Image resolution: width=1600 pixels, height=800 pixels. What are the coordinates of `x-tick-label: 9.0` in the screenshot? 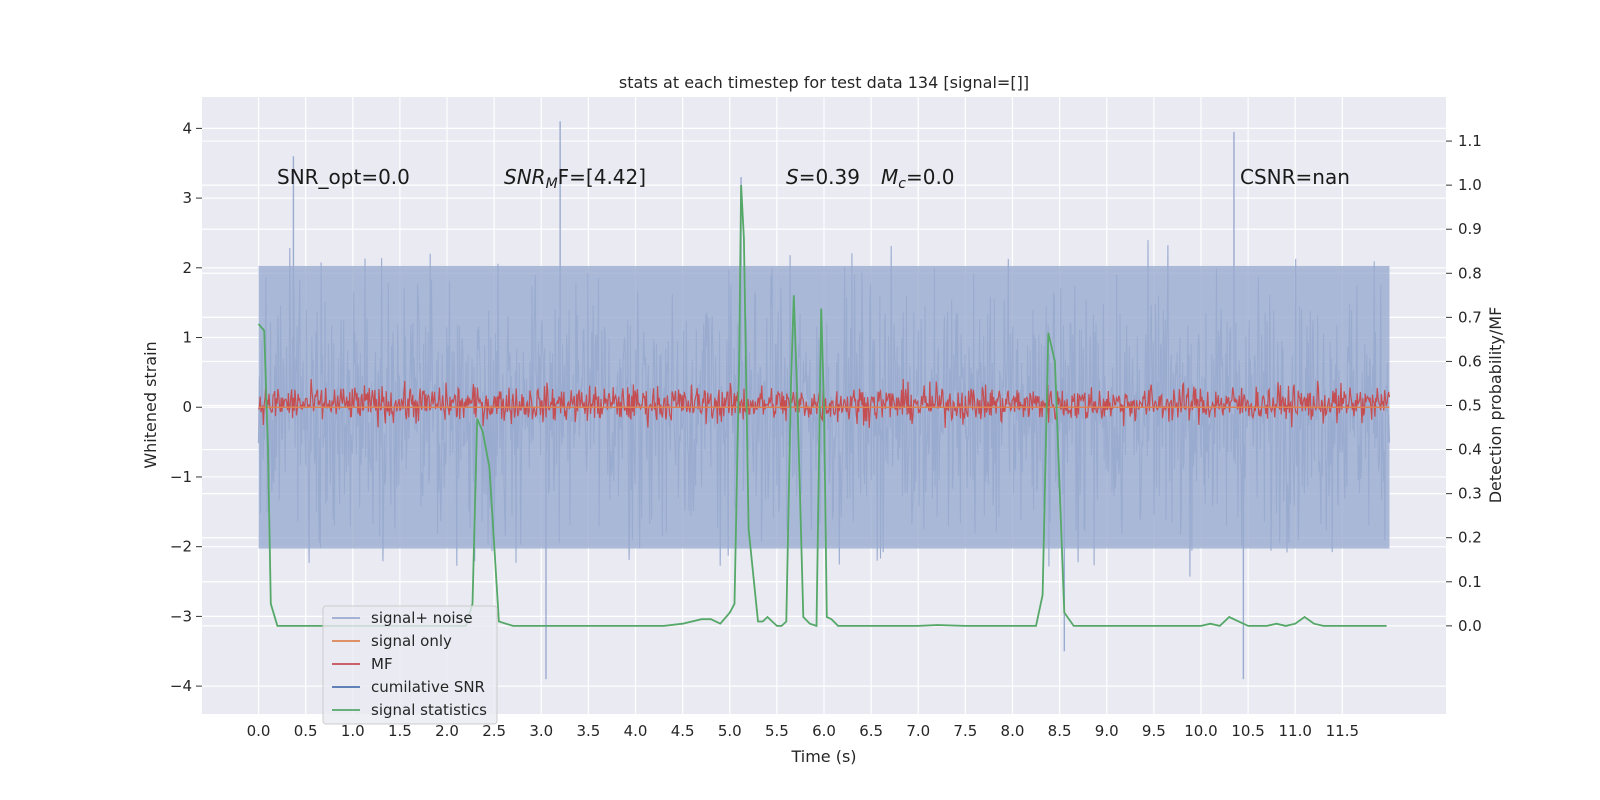 It's located at (1107, 731).